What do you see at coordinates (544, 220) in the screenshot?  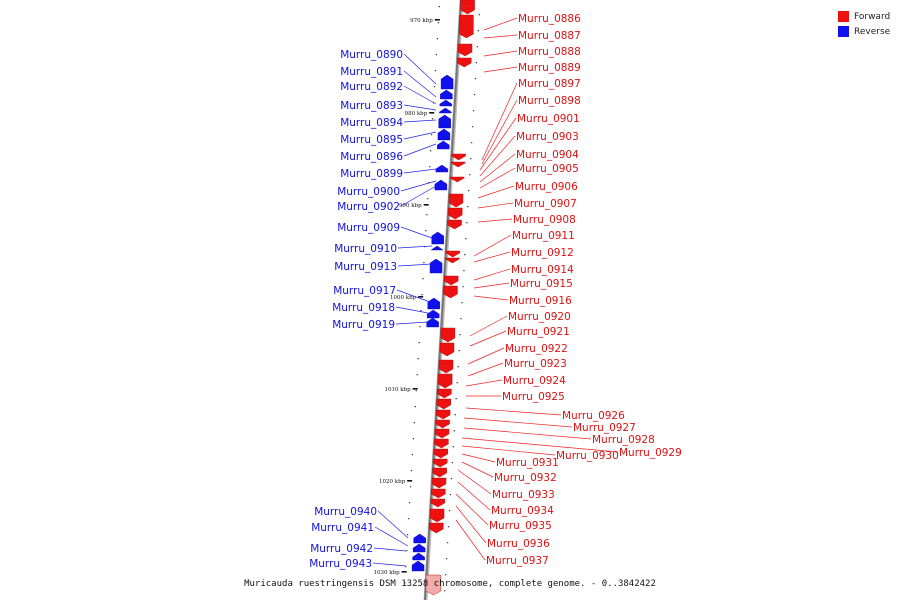 I see `forward-gene-label: Murru_0908` at bounding box center [544, 220].